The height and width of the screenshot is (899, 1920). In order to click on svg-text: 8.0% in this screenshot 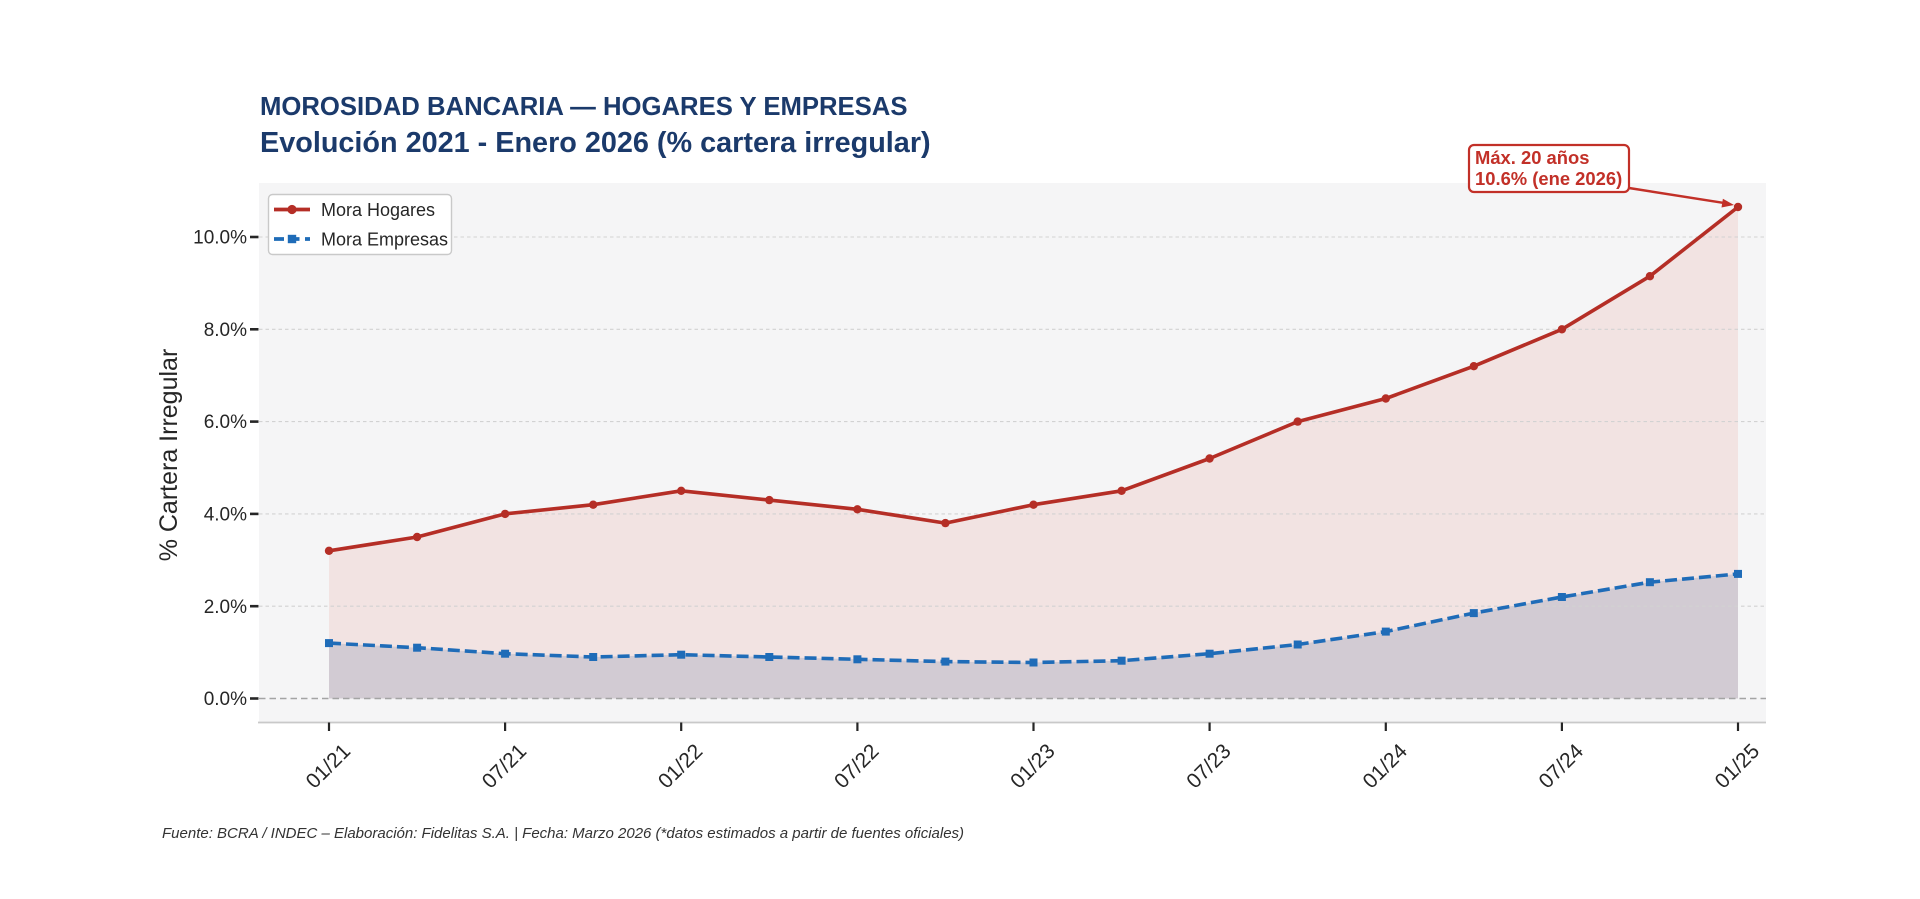, I will do `click(225, 330)`.